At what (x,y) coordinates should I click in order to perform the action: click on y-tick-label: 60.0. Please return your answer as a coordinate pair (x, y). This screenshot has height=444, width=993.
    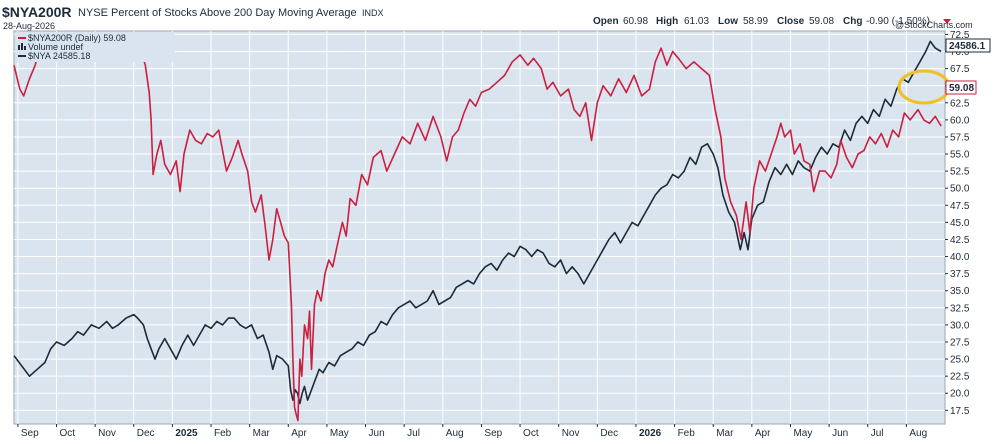
    Looking at the image, I should click on (960, 120).